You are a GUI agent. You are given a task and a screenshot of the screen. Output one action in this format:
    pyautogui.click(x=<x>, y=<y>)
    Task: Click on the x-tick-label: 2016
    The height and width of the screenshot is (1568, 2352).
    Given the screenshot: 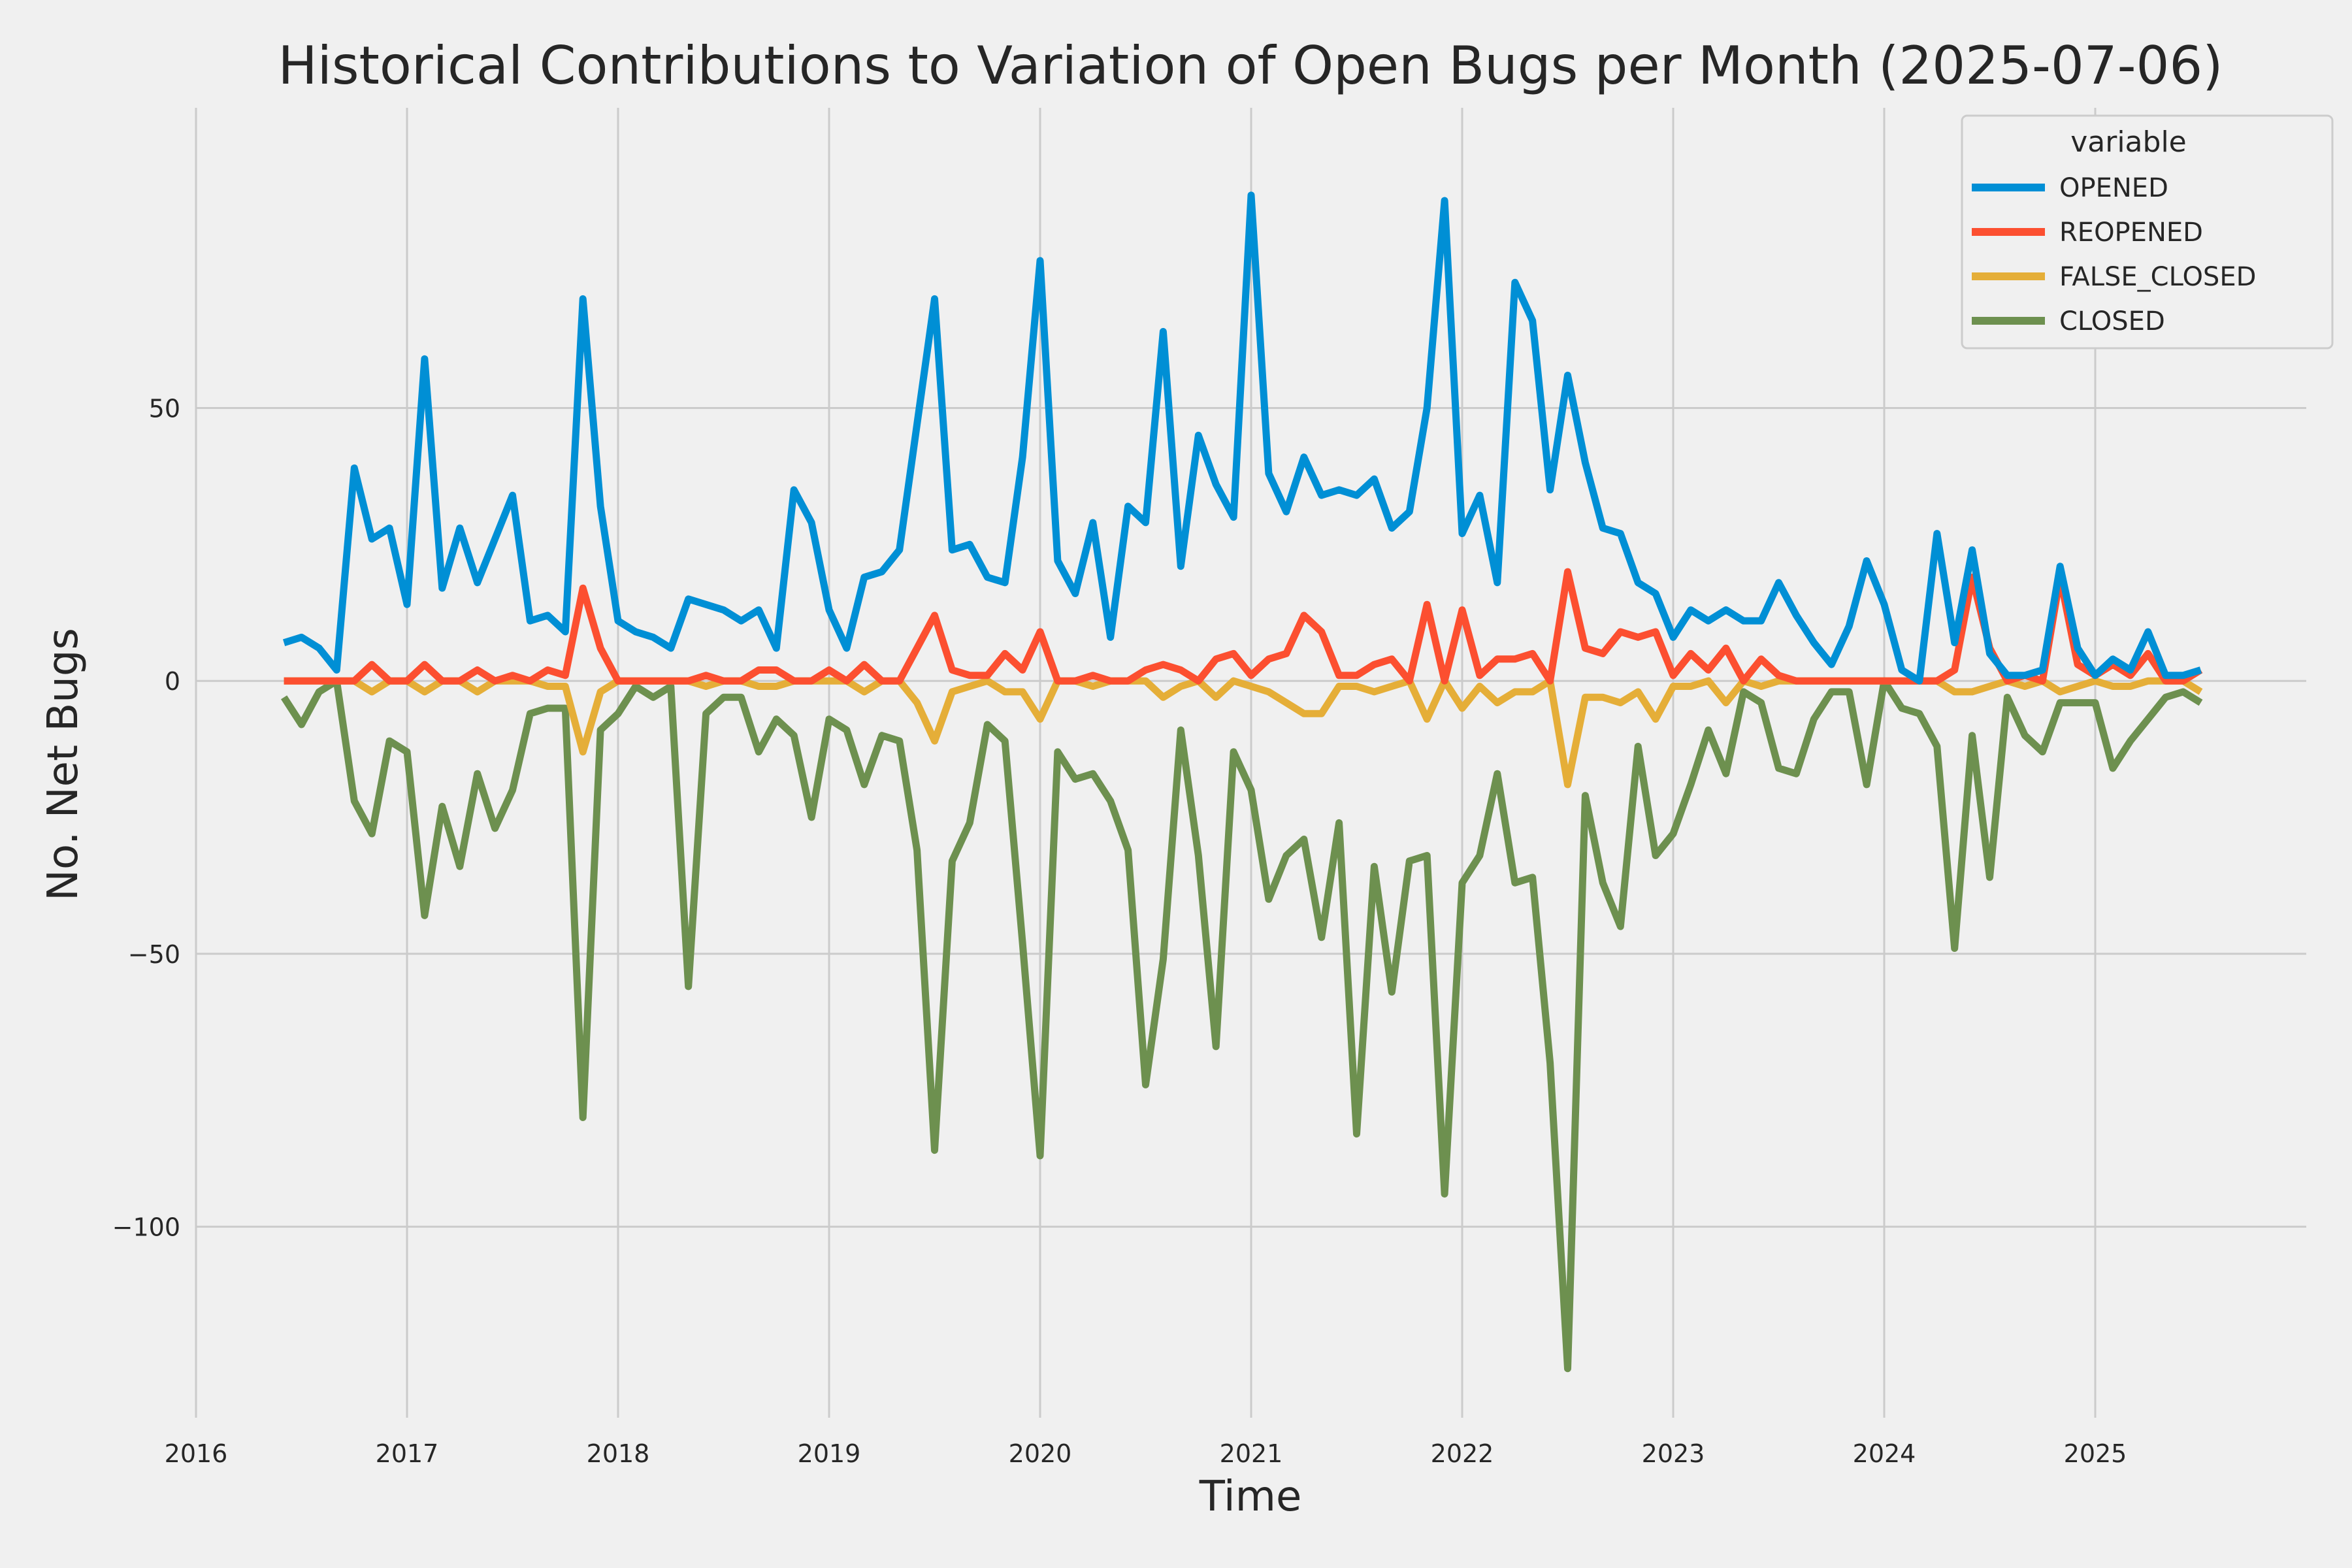 What is the action you would take?
    pyautogui.click(x=196, y=1453)
    